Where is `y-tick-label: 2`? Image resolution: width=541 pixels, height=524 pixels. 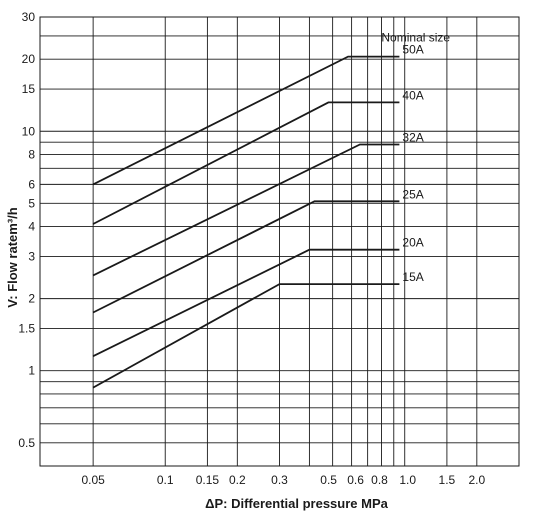
y-tick-label: 2 is located at coordinates (31, 299).